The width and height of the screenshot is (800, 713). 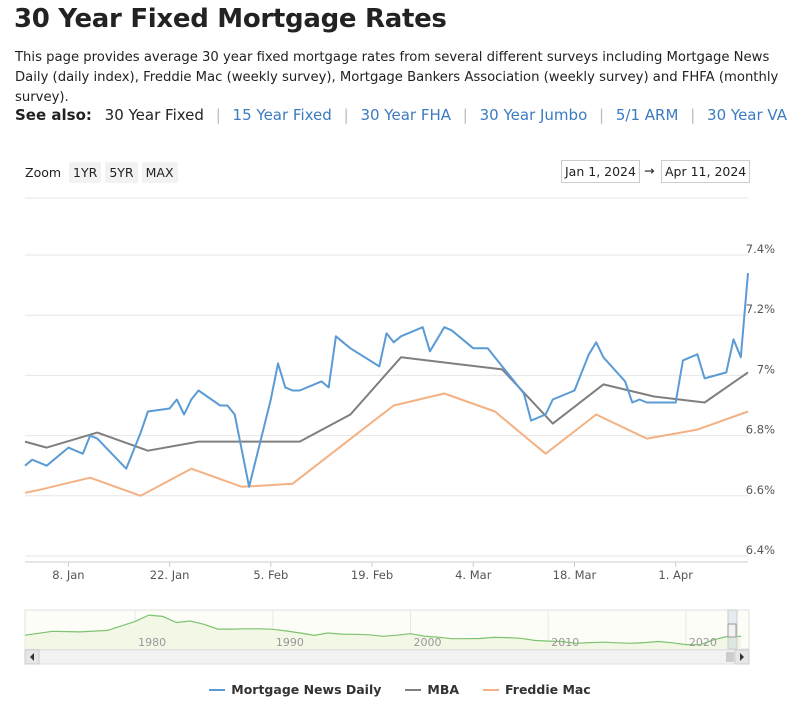 I want to click on legend-item-freddie: Freddie Mac, so click(x=537, y=689).